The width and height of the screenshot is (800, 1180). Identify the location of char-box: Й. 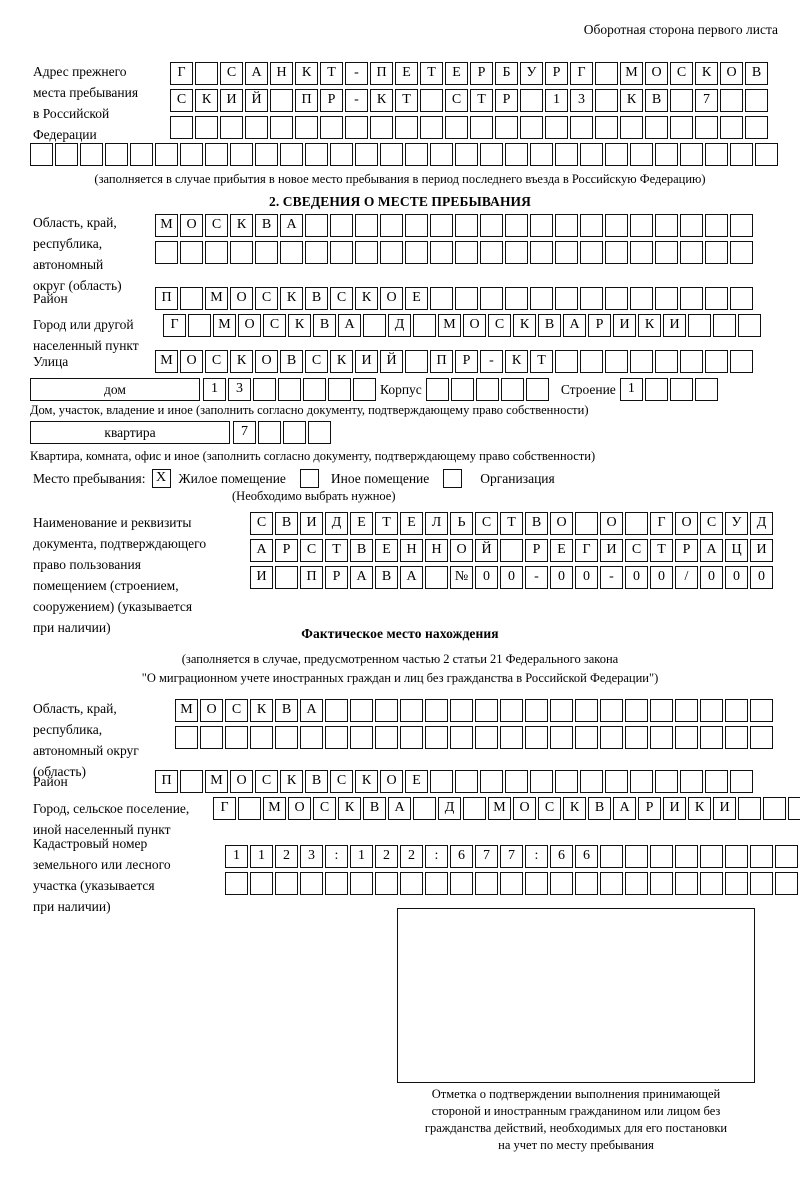
(391, 361).